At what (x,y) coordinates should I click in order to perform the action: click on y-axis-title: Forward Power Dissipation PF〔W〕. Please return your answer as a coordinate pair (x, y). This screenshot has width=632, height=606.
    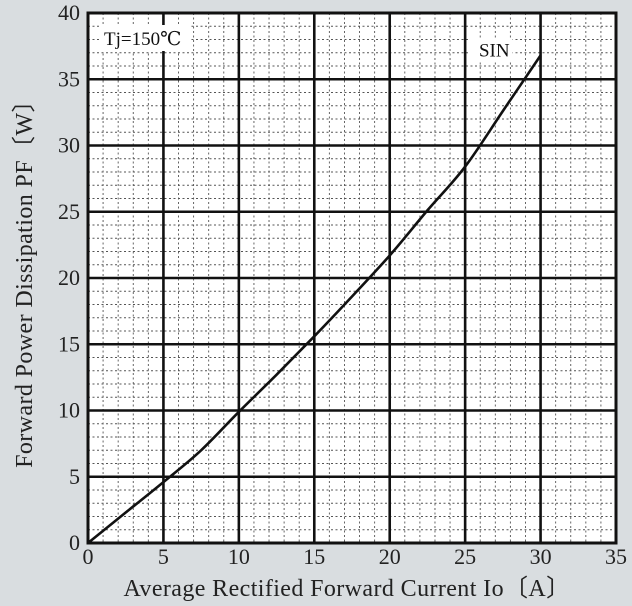
    Looking at the image, I should click on (25, 278).